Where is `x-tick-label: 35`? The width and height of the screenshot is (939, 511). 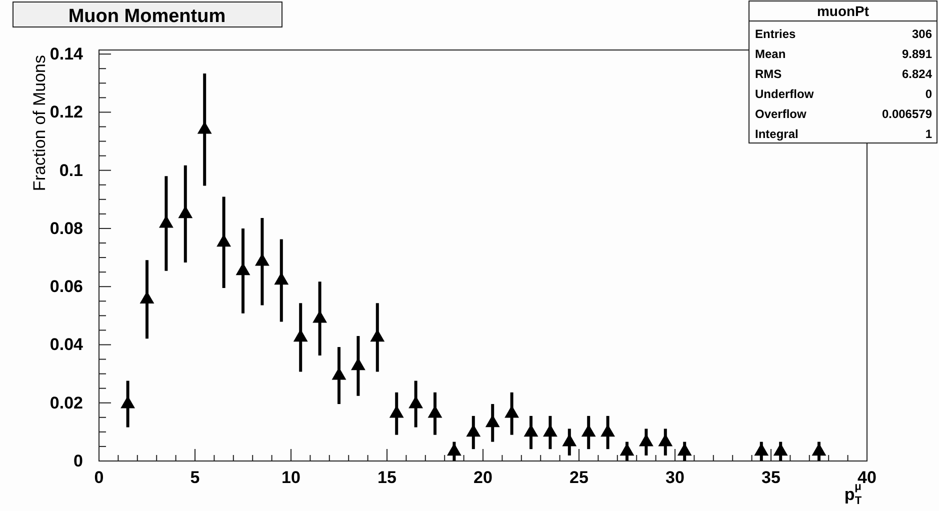 x-tick-label: 35 is located at coordinates (771, 478).